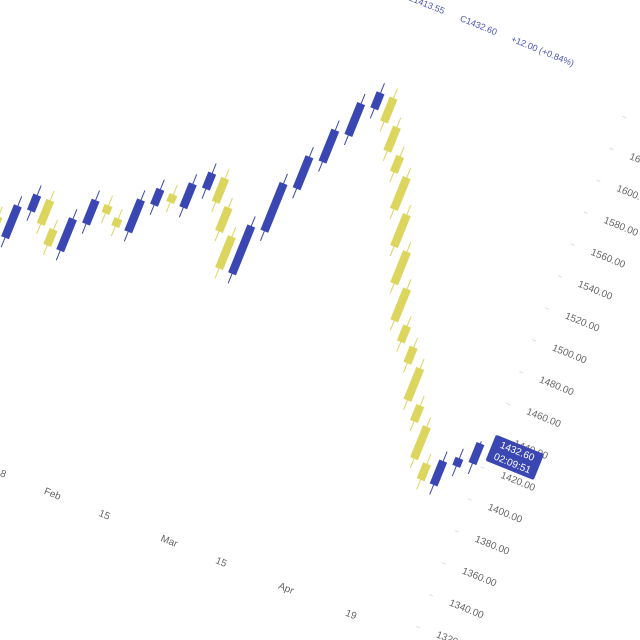  I want to click on y-tick-label: 1460.00, so click(544, 418).